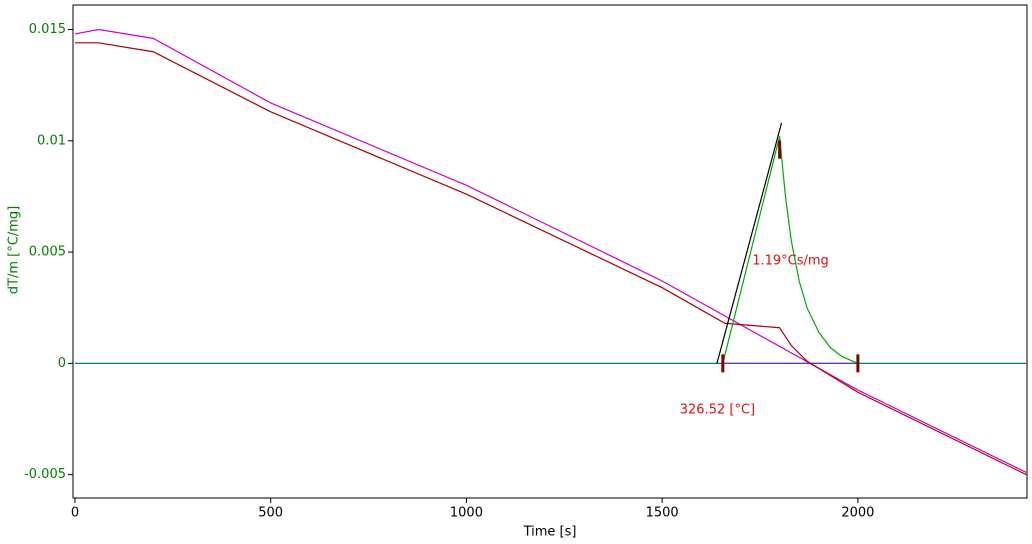 This screenshot has width=1032, height=544. I want to click on y-tick-label: 0.015, so click(47, 29).